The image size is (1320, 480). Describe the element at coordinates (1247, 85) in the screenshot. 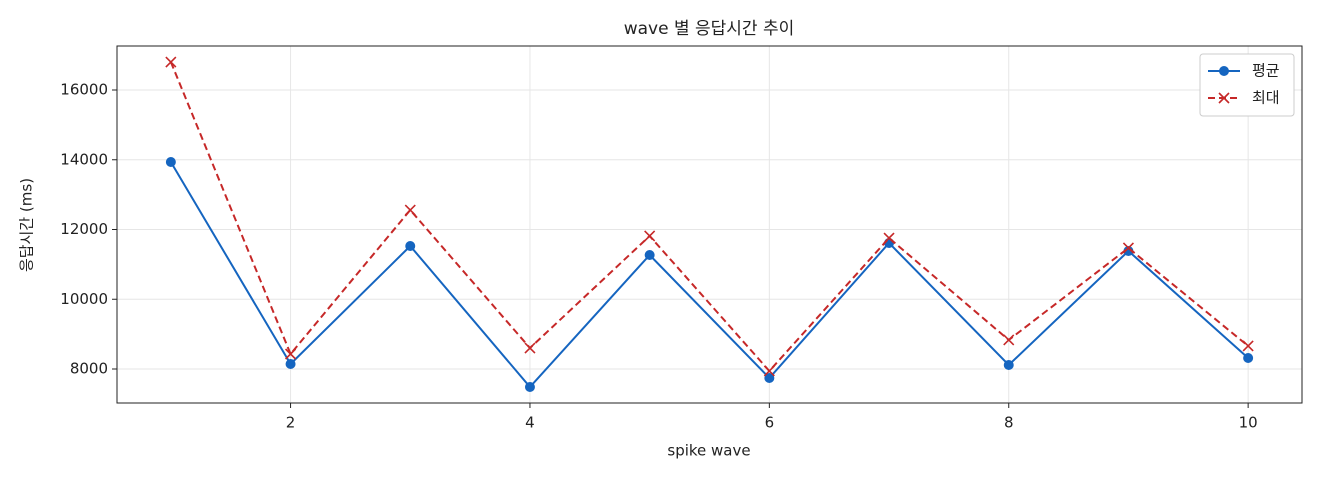

I see `legend-box` at that location.